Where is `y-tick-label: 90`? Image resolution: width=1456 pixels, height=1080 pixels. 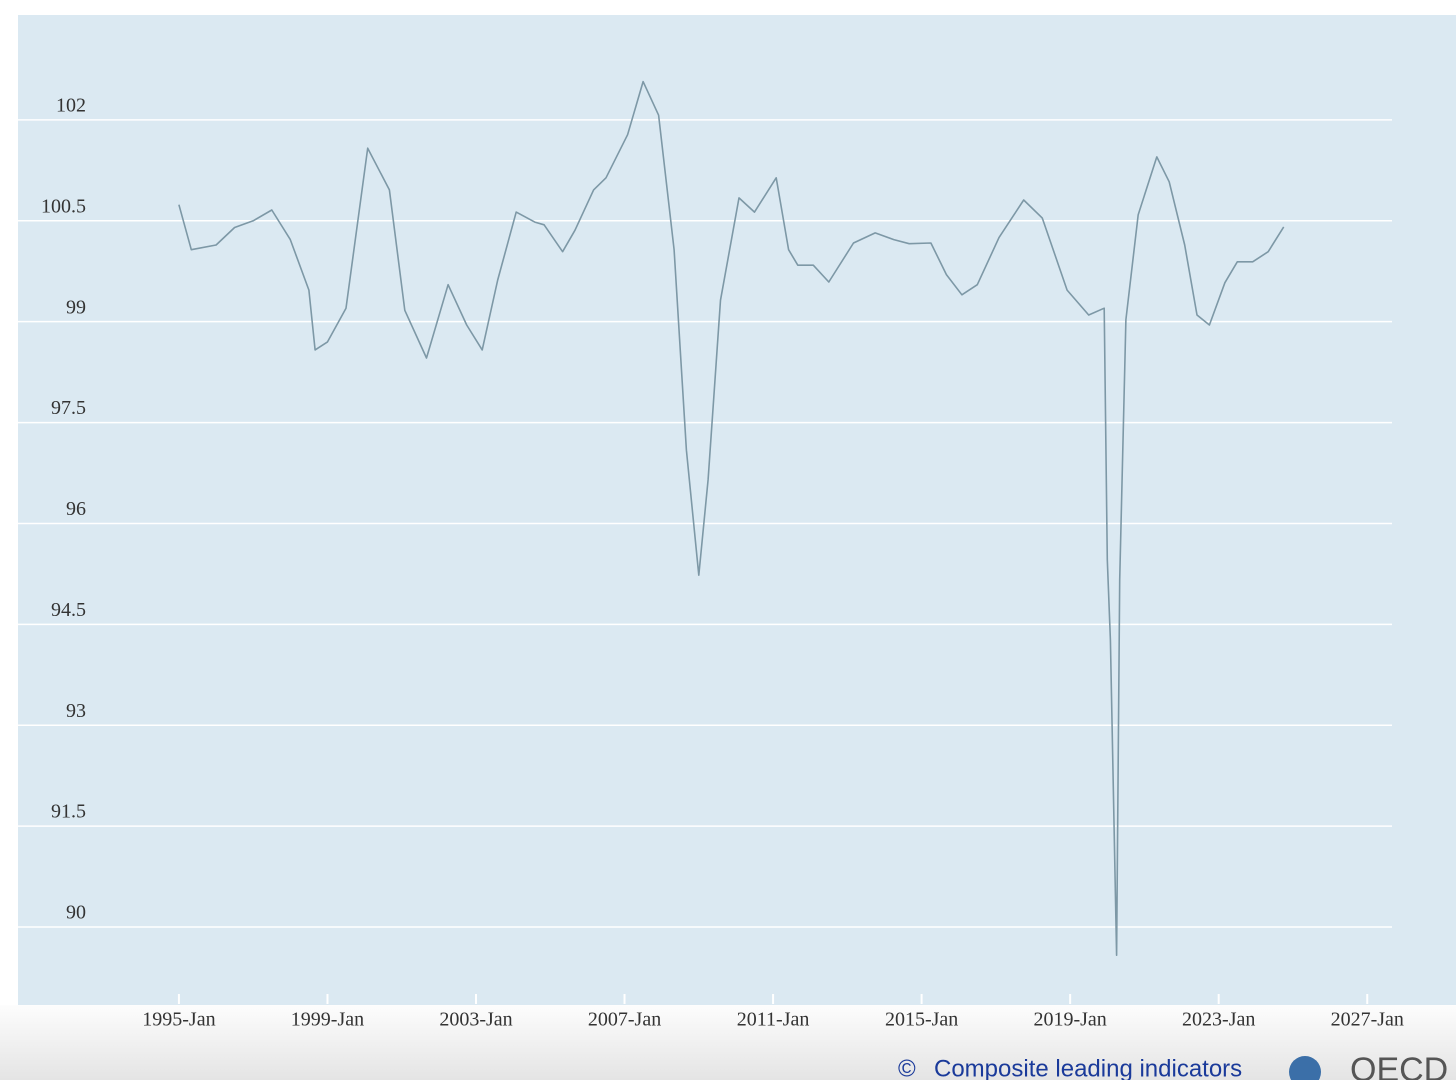
y-tick-label: 90 is located at coordinates (76, 913).